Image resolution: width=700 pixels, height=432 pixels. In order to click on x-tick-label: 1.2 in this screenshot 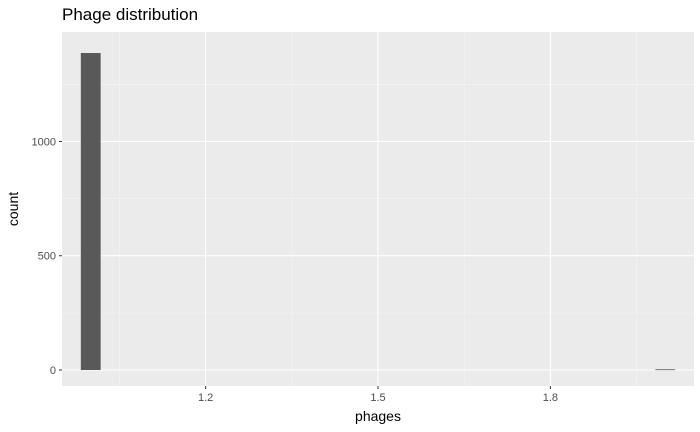, I will do `click(205, 398)`.